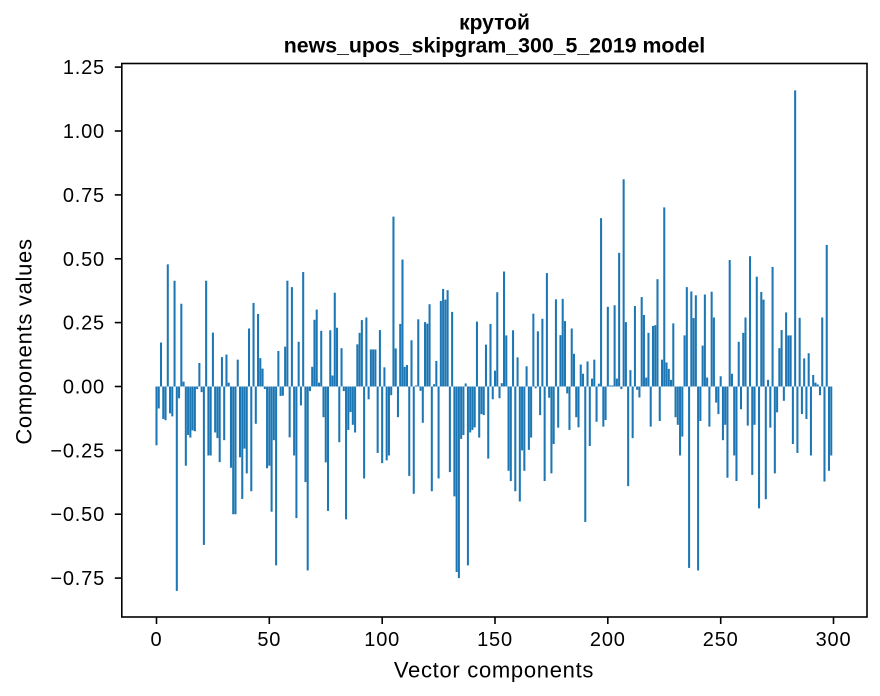 The width and height of the screenshot is (880, 696). I want to click on svg-text: Components values, so click(24, 341).